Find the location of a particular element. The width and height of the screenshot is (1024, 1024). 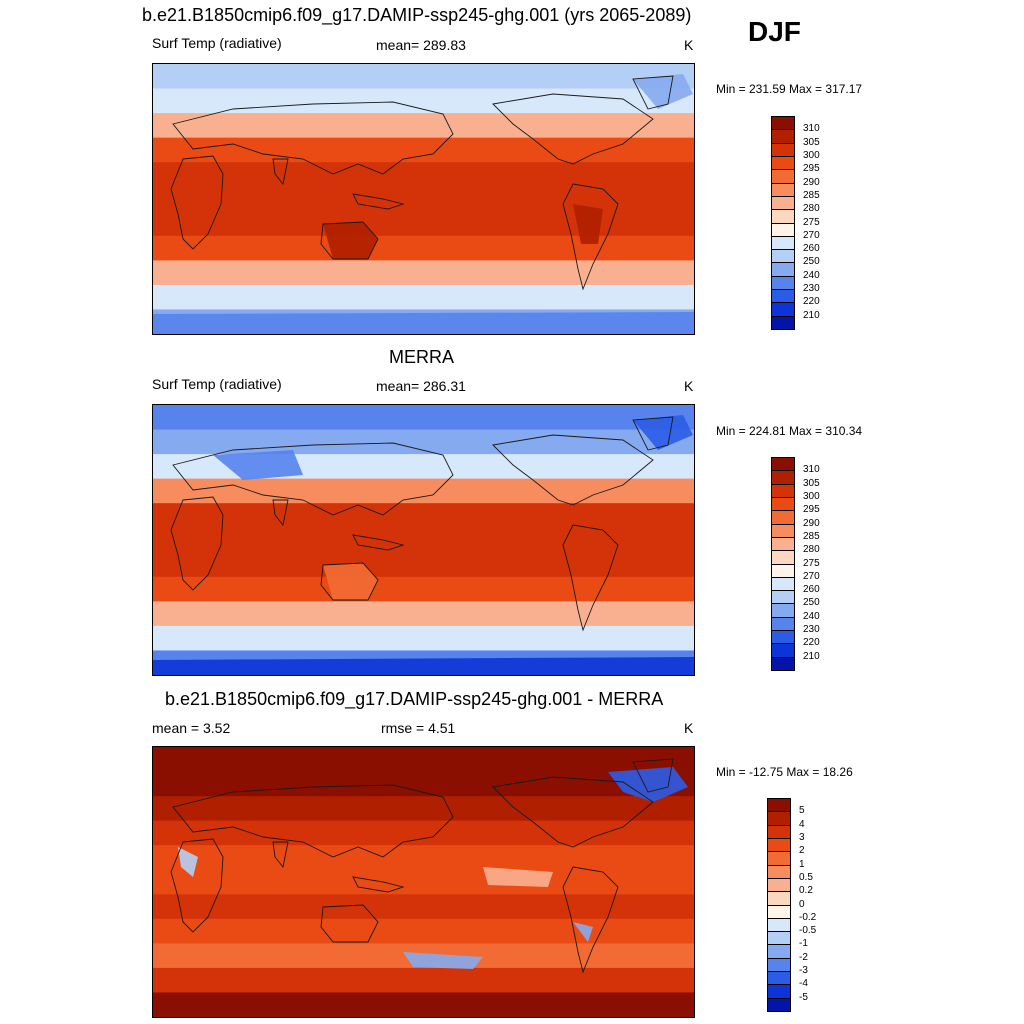

rmse-label: rmse = 4.51 is located at coordinates (418, 728).